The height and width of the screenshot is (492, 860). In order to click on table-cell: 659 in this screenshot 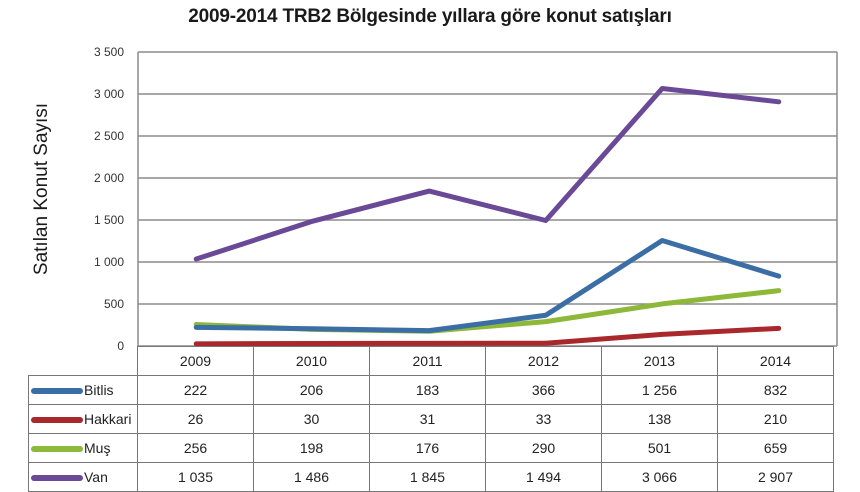, I will do `click(775, 448)`.